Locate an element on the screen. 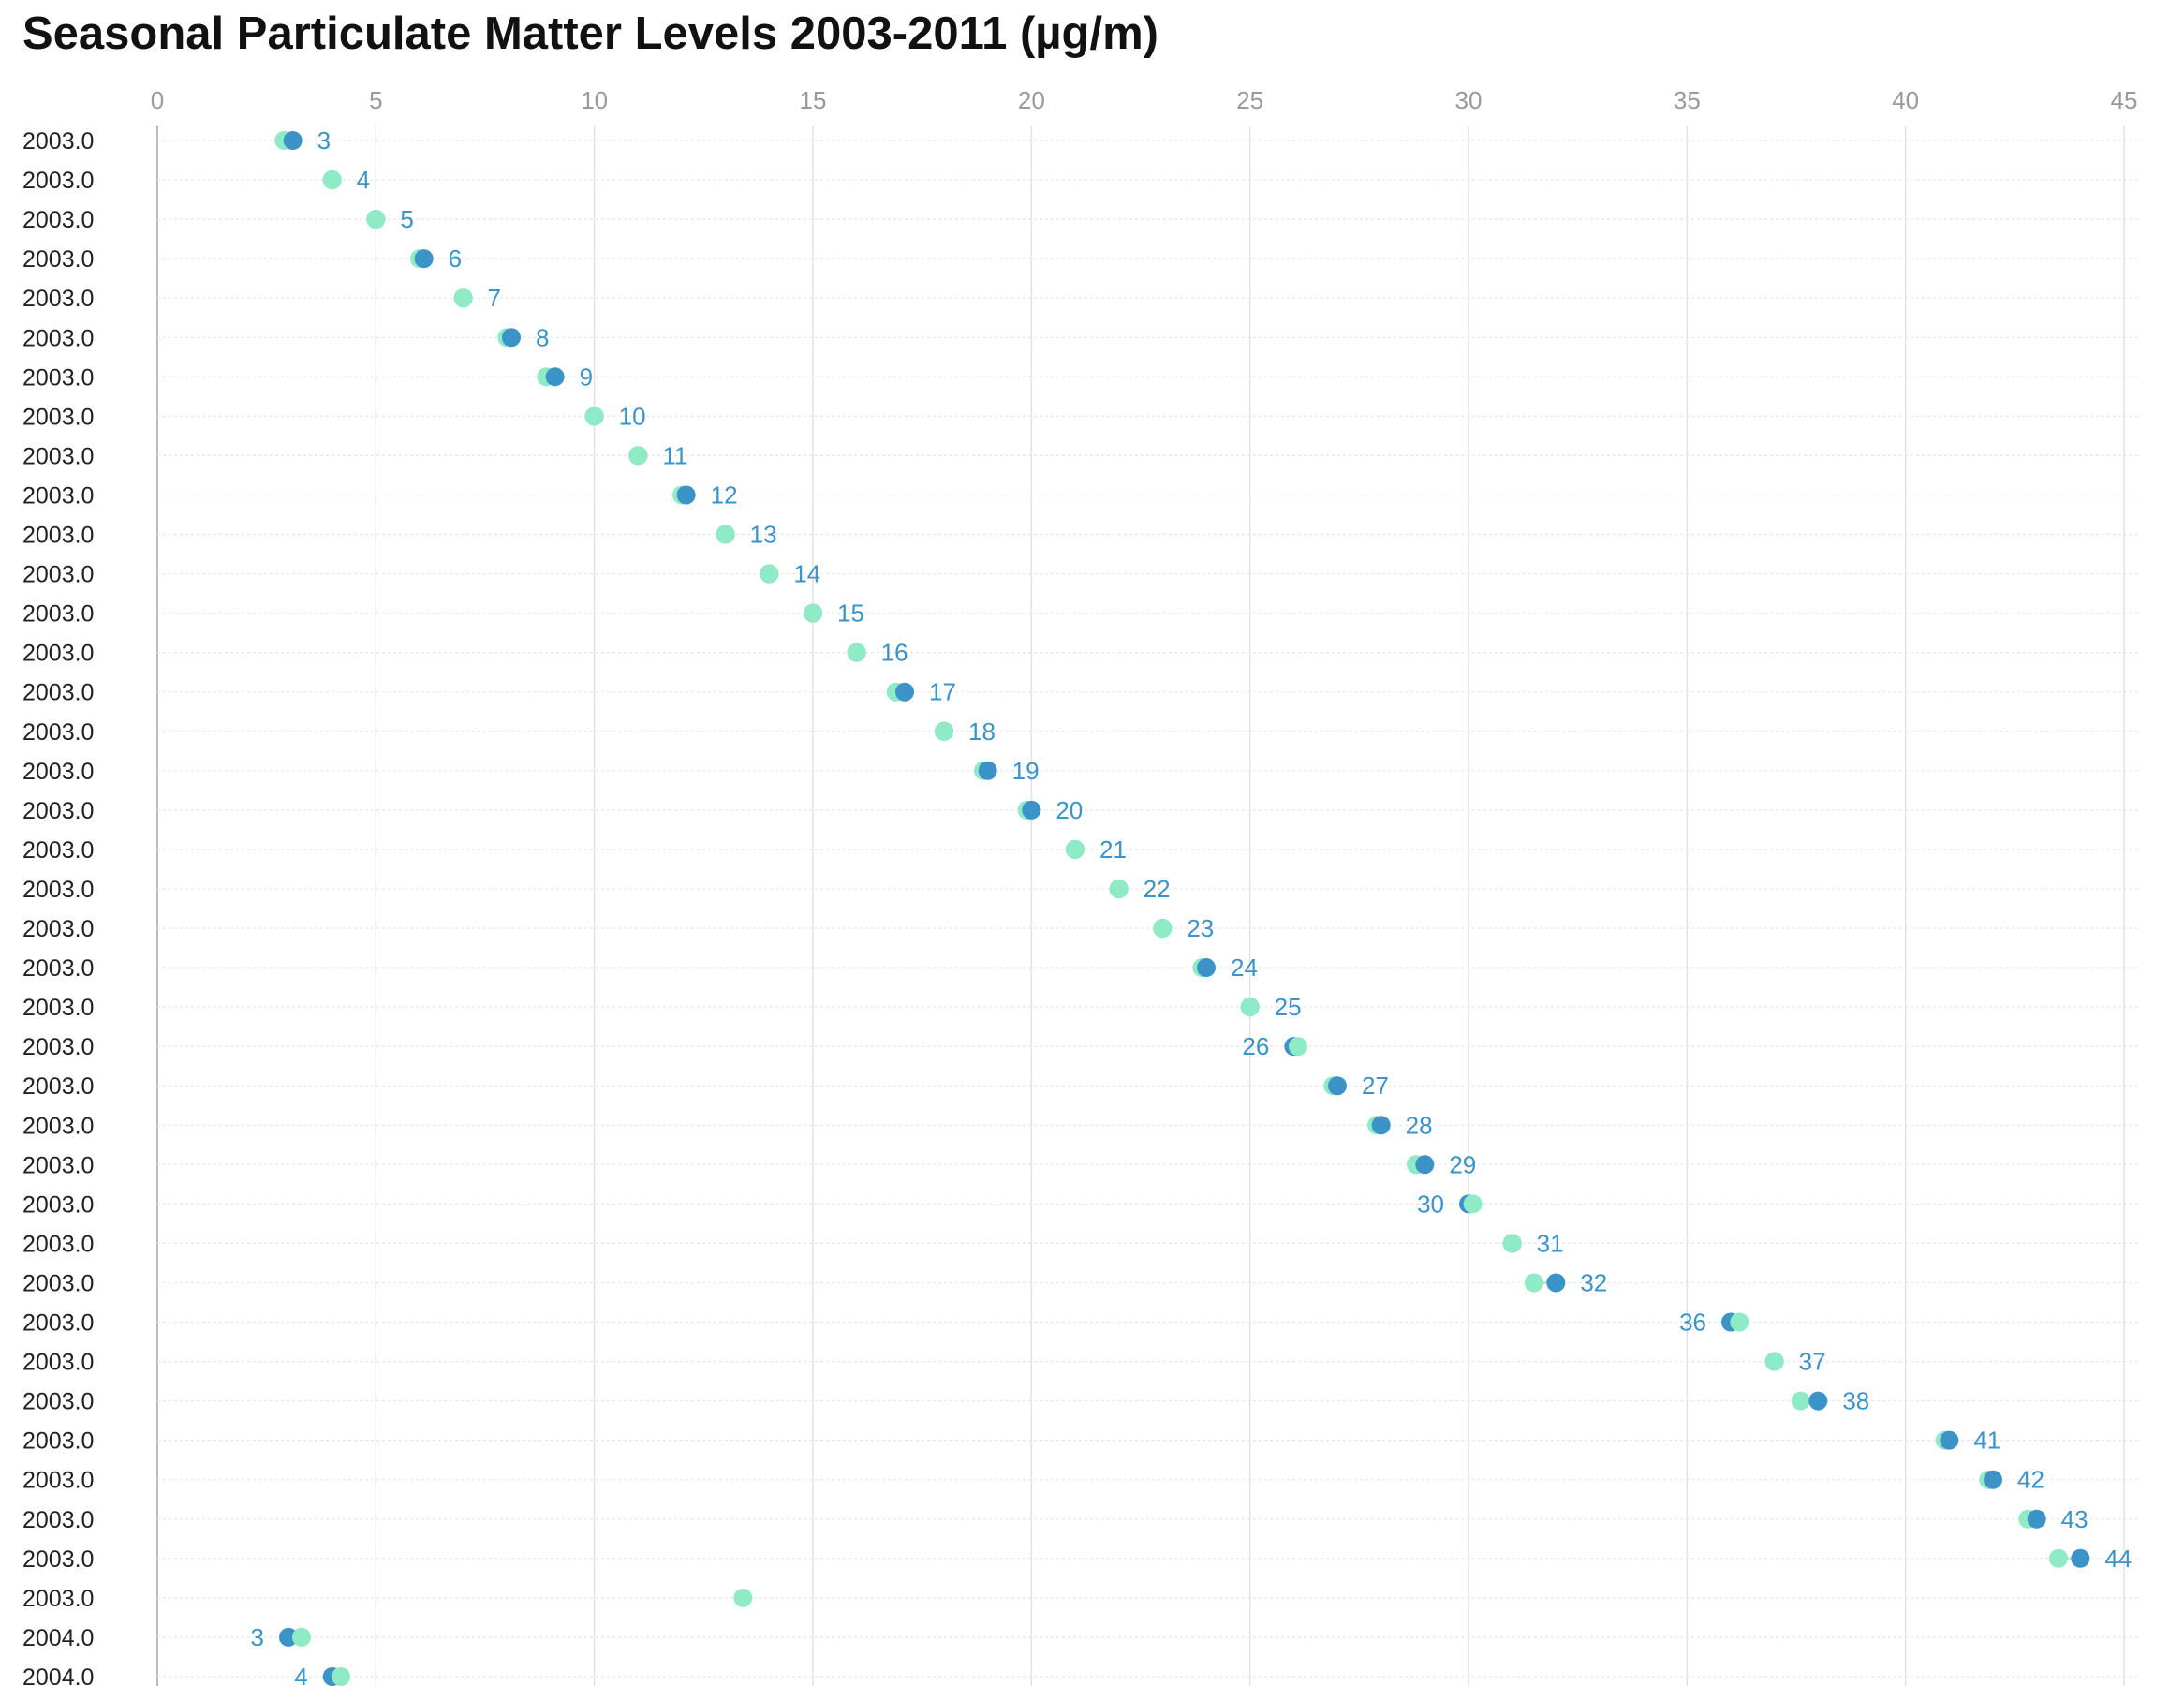 The width and height of the screenshot is (2184, 1686). data-label: 10 is located at coordinates (632, 416).